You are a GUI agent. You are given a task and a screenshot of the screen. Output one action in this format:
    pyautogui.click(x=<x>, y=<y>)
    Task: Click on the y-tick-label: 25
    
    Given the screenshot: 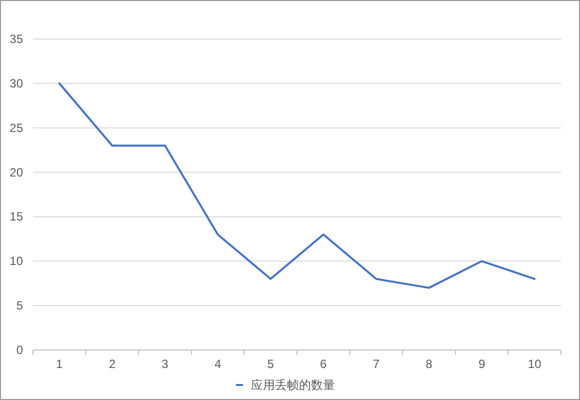 What is the action you would take?
    pyautogui.click(x=17, y=127)
    